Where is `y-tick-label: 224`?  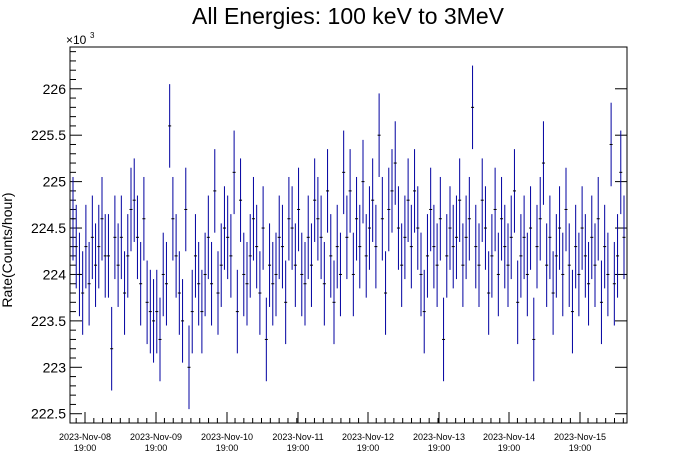 y-tick-label: 224 is located at coordinates (55, 274).